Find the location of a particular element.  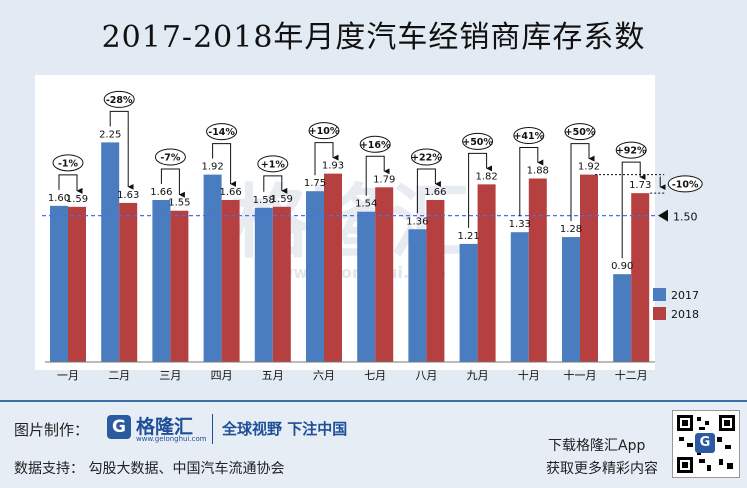

data-label-2017: 1.60 is located at coordinates (59, 198).